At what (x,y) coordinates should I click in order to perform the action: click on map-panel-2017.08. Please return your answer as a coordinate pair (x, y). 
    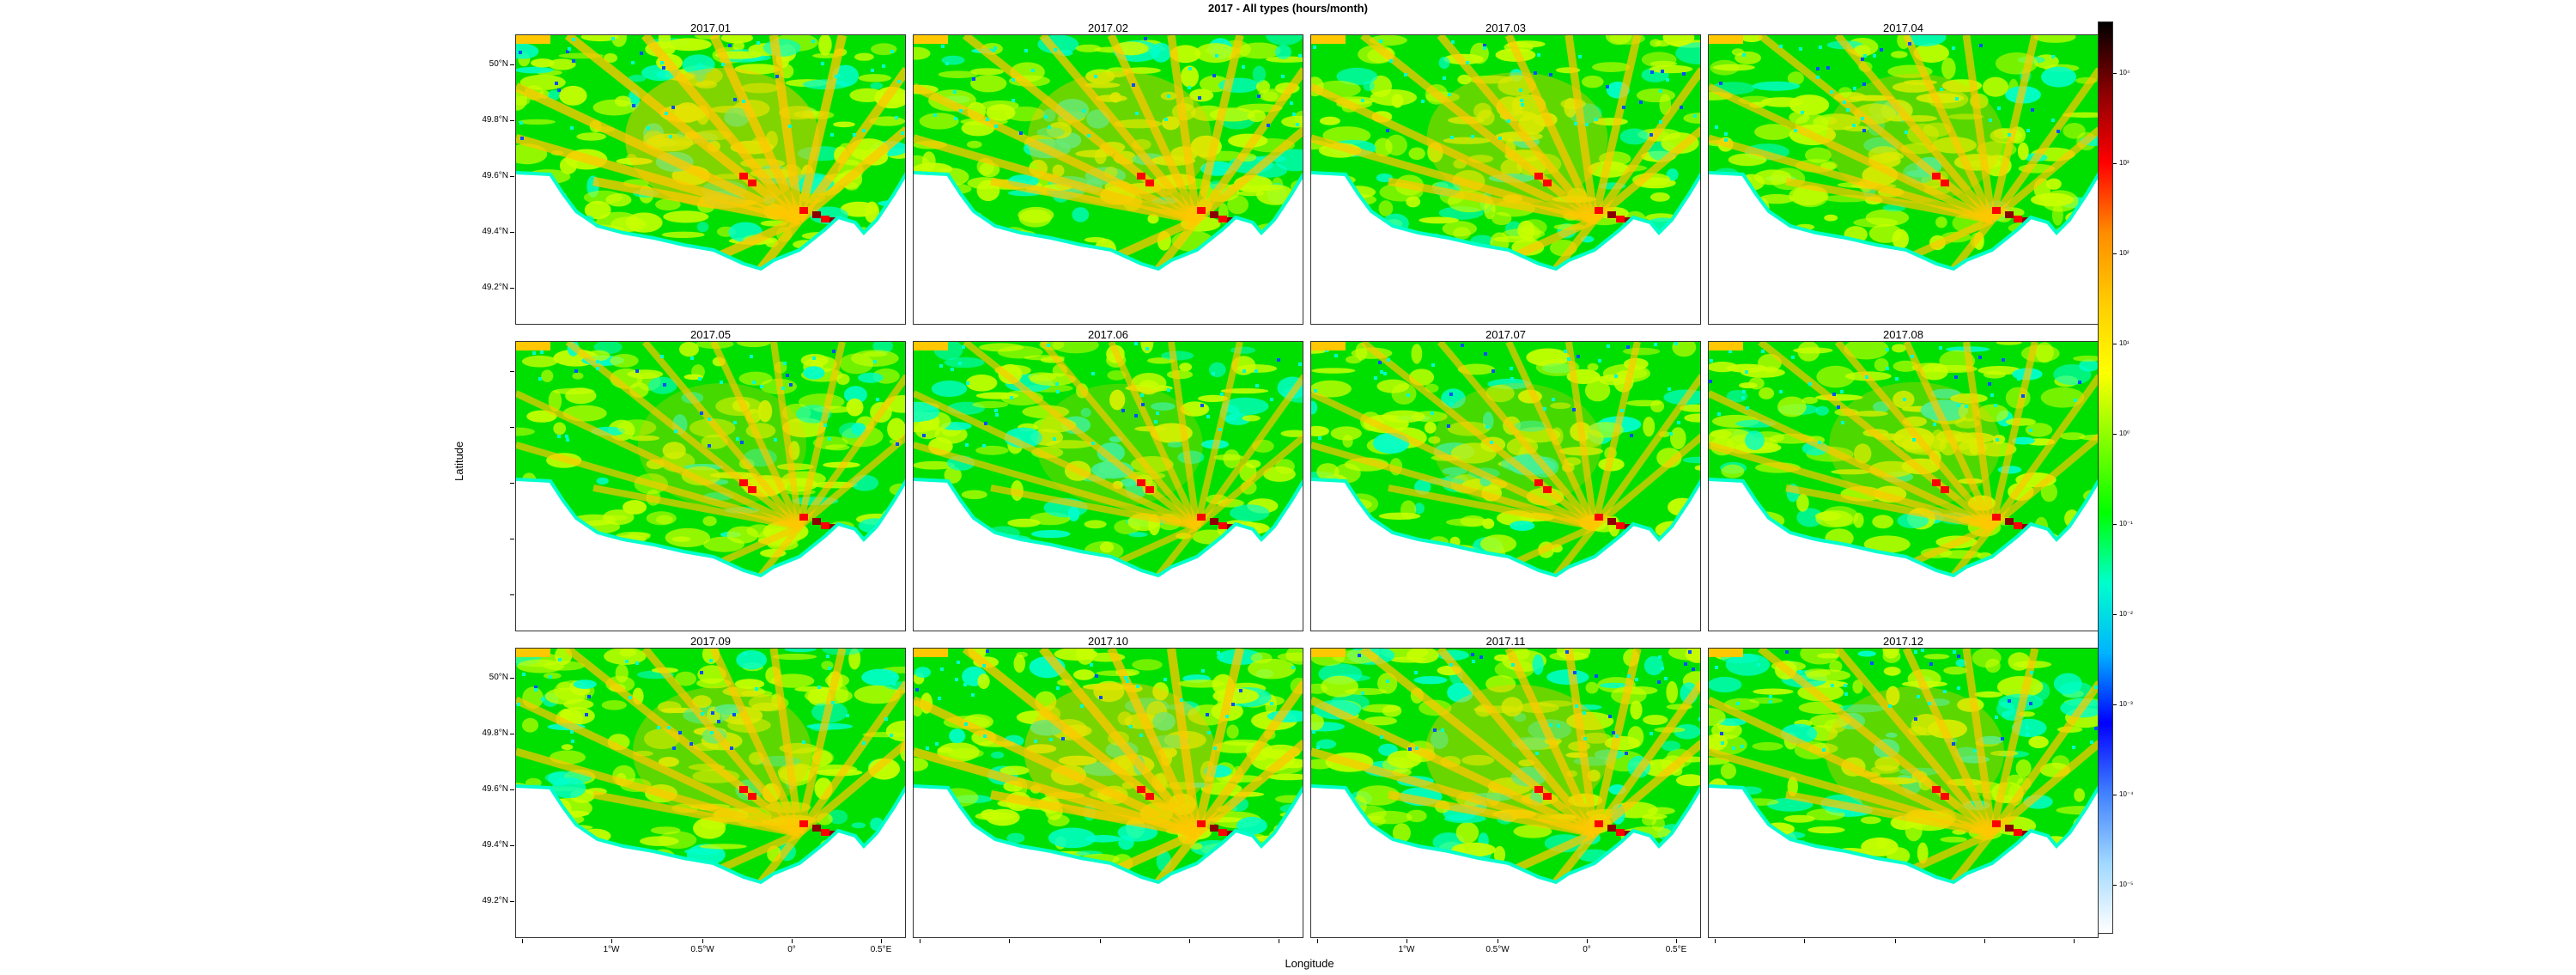
    Looking at the image, I should click on (1903, 486).